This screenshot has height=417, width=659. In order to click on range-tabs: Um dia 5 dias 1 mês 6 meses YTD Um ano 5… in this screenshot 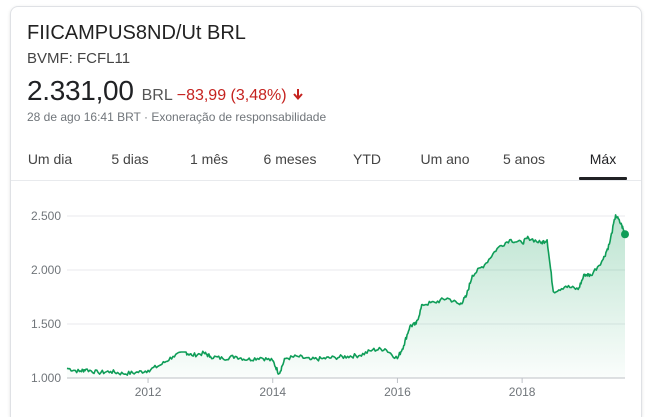, I will do `click(326, 159)`.